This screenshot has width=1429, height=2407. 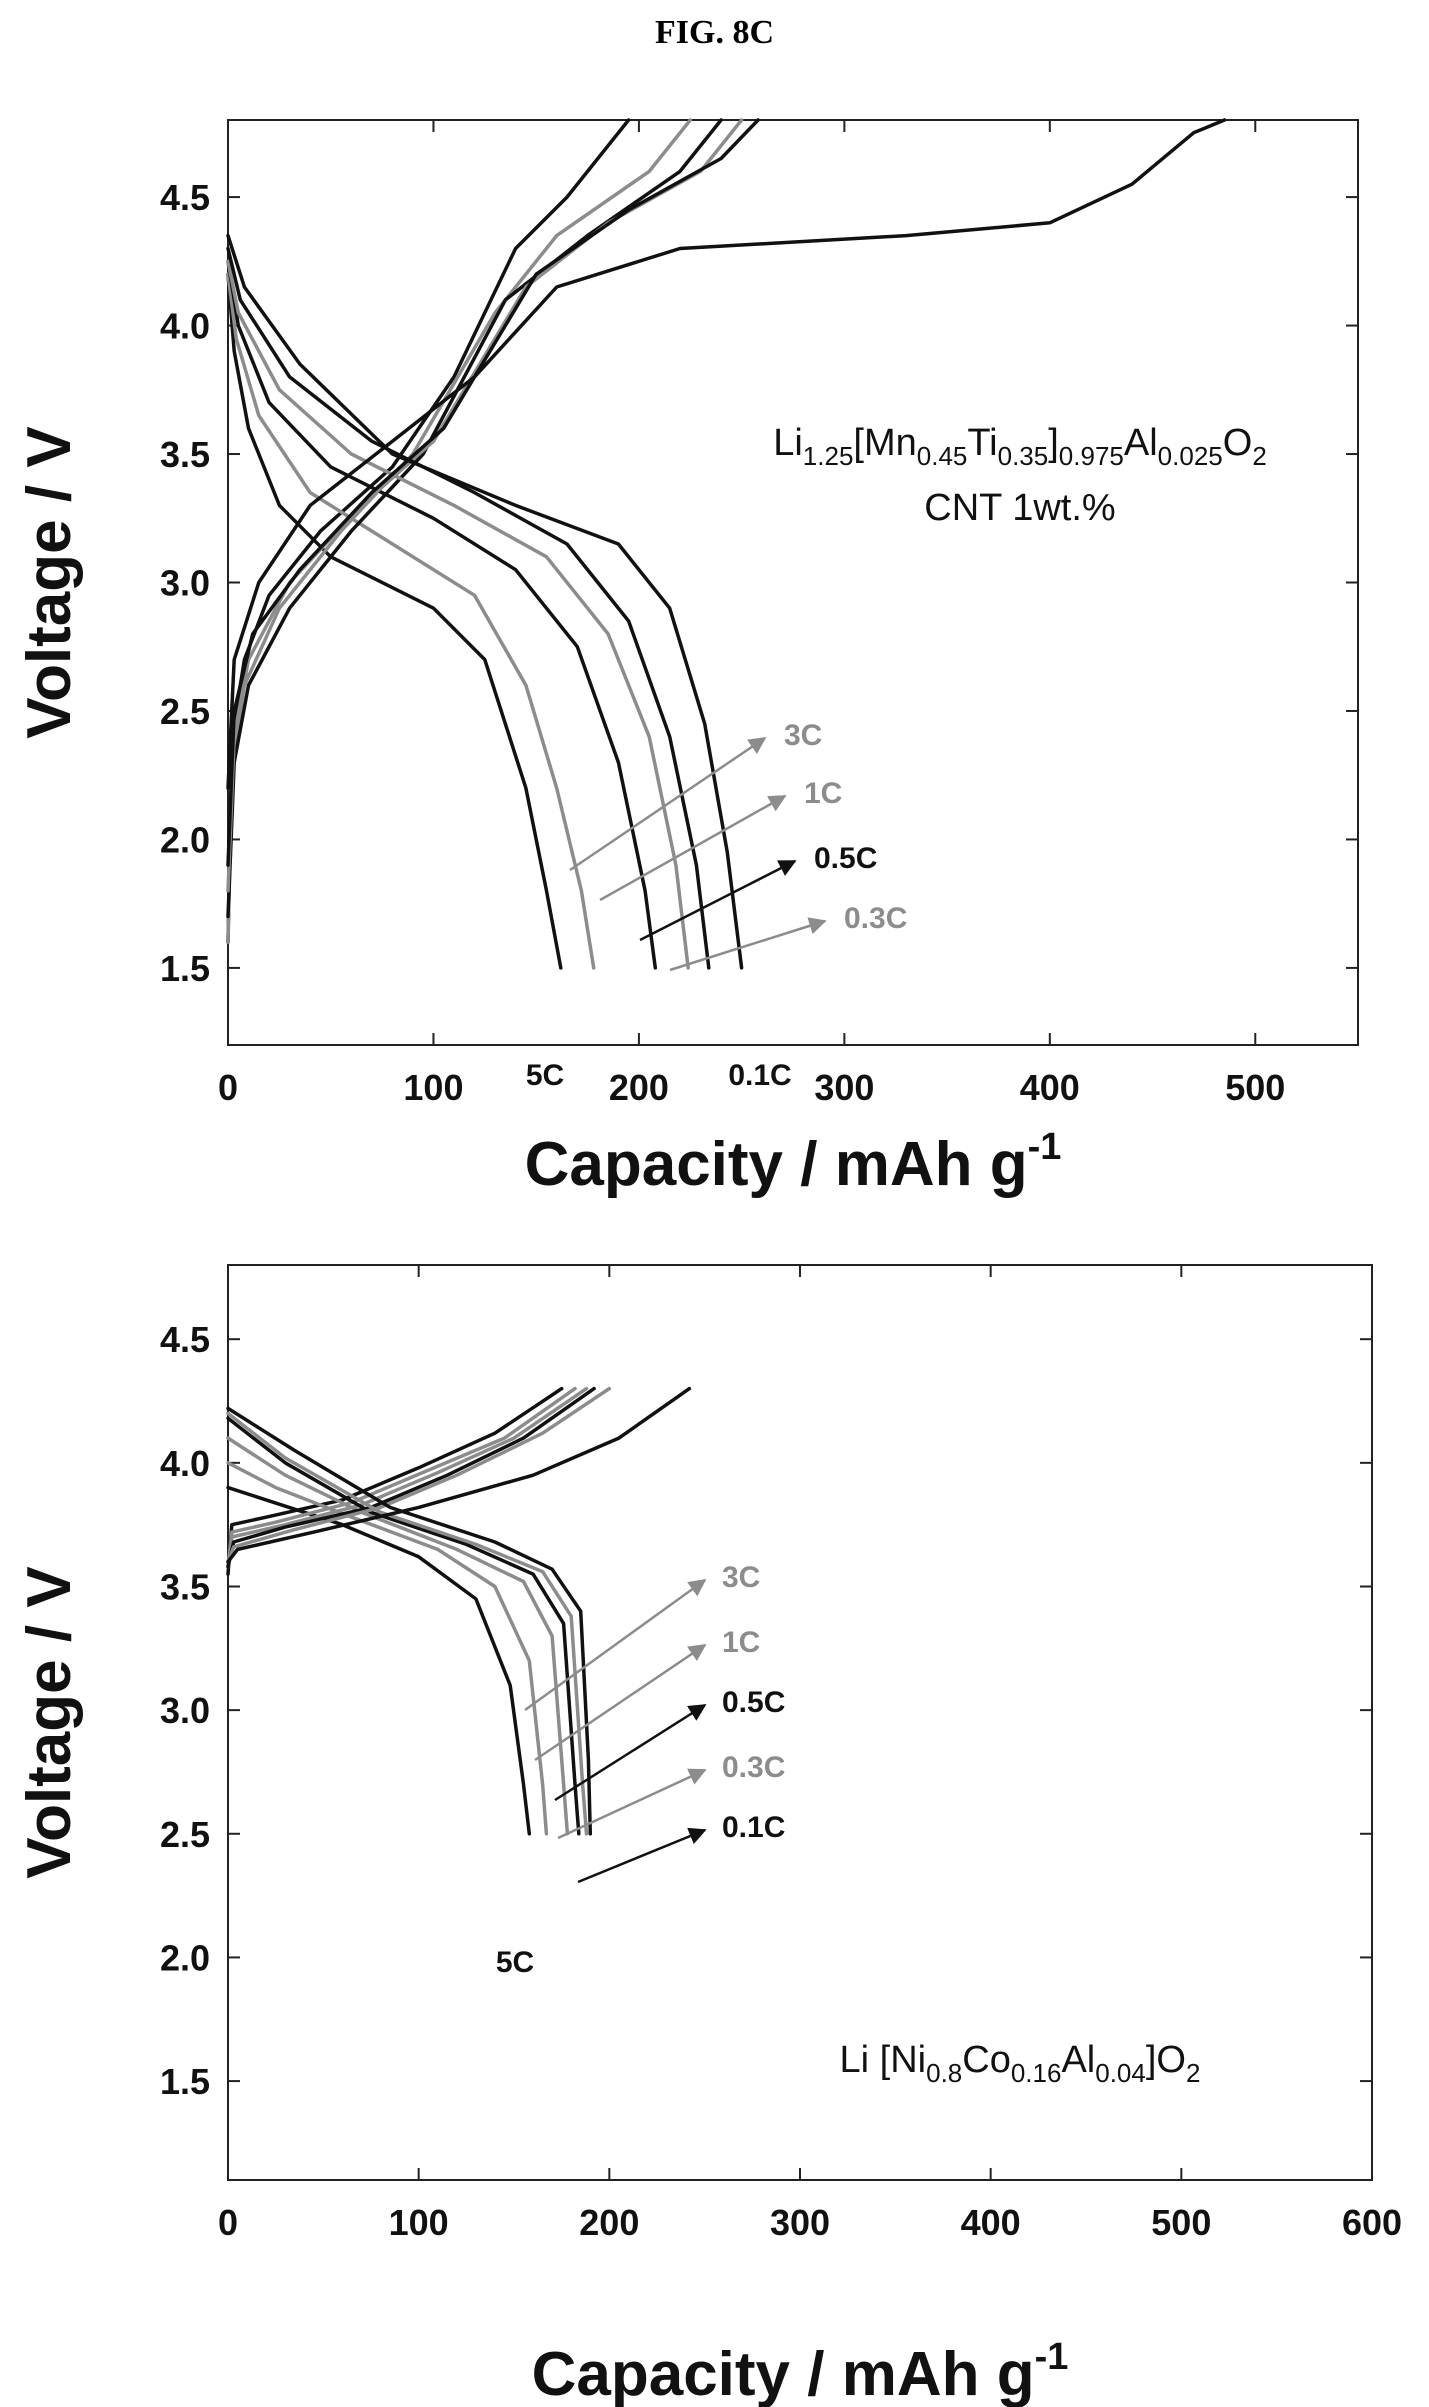 What do you see at coordinates (714, 32) in the screenshot?
I see `figure-title: FIG. 8C` at bounding box center [714, 32].